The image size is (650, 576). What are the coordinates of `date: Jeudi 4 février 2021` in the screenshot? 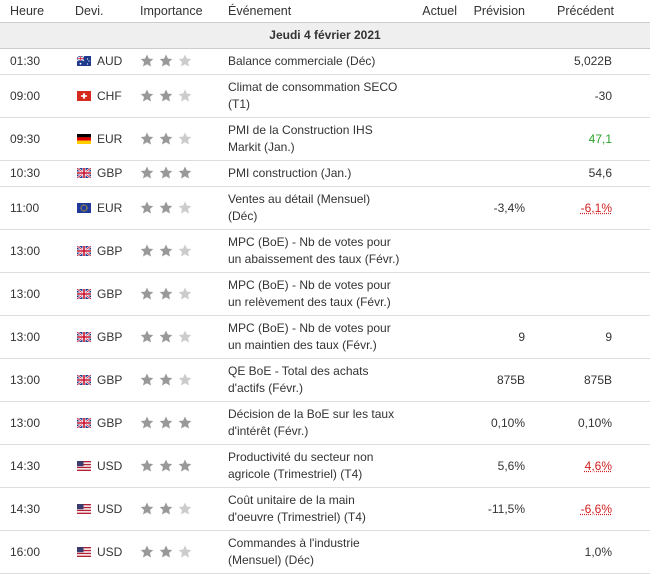 It's located at (325, 35).